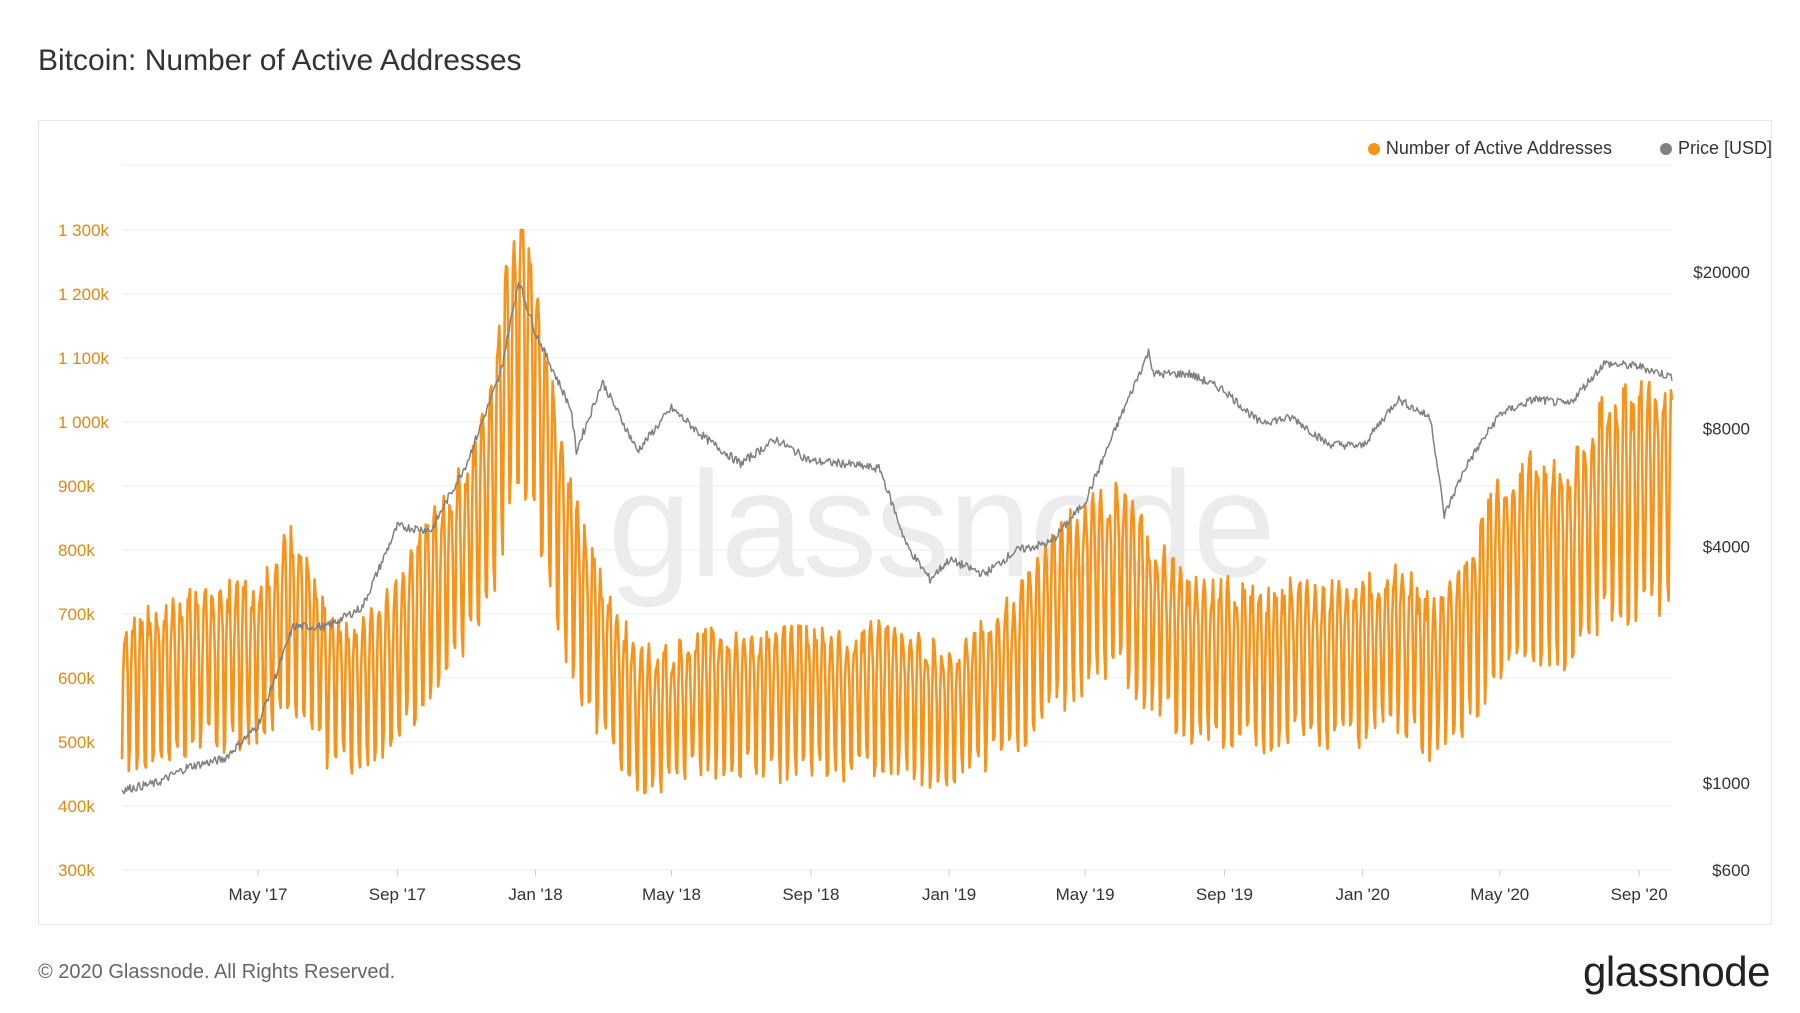  What do you see at coordinates (1665, 148) in the screenshot?
I see `price-dot-icon` at bounding box center [1665, 148].